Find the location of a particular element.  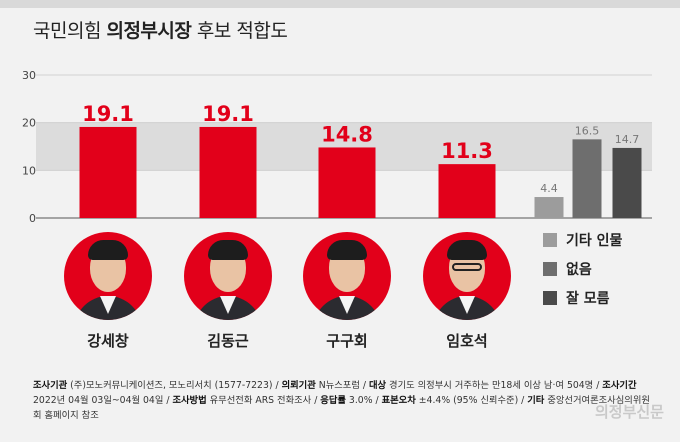

title-strong: 의정부시장 is located at coordinates (149, 31).